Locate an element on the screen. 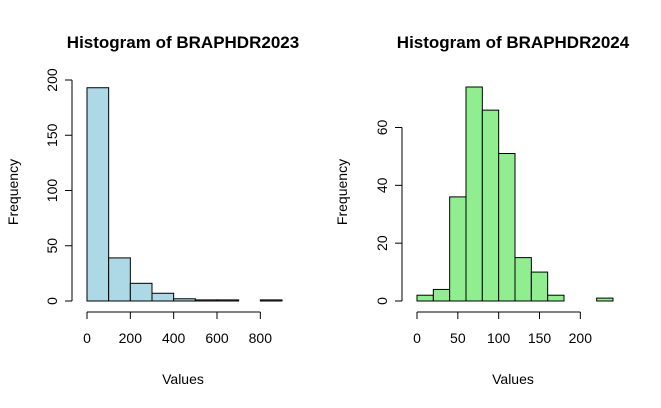 The image size is (661, 408). x-tick-label: 400 is located at coordinates (174, 338).